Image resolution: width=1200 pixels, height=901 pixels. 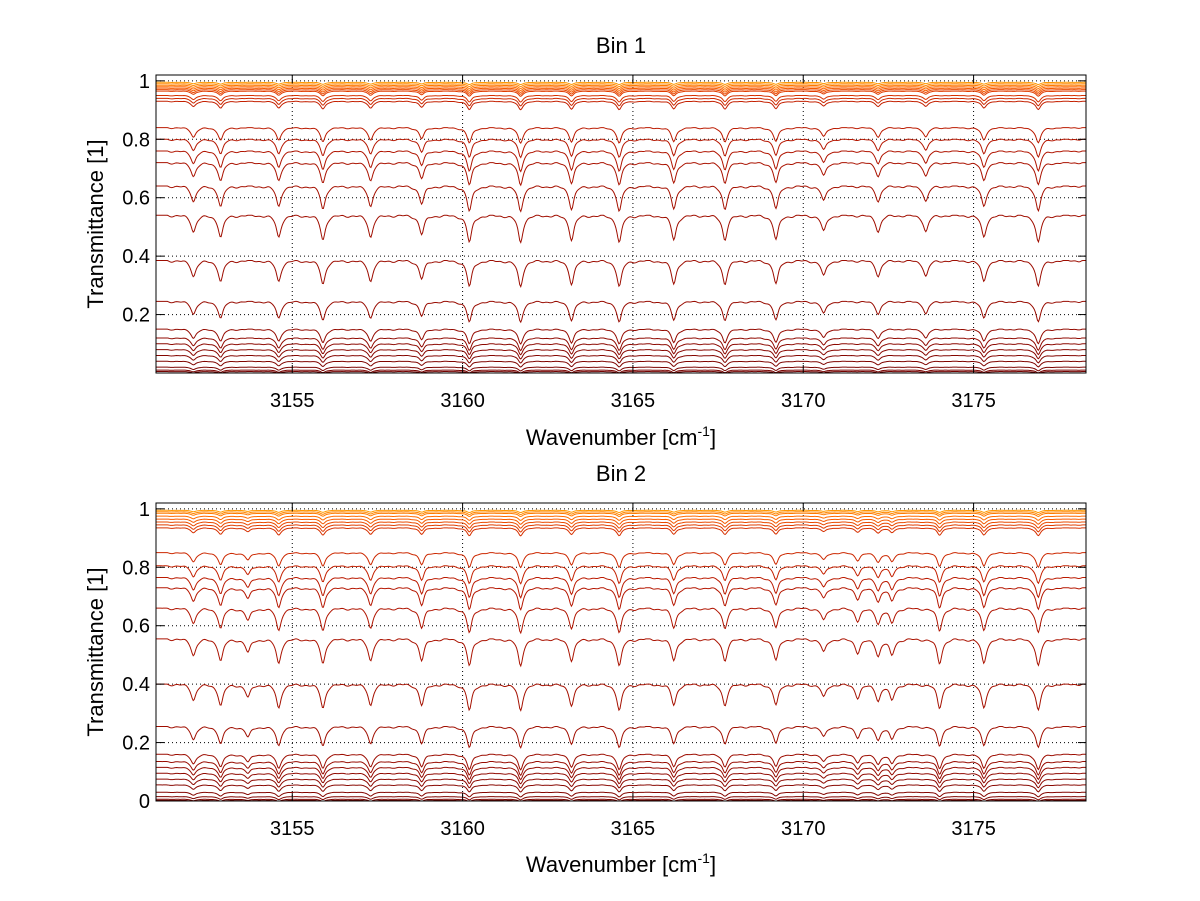 I want to click on y-tick-label: 0, so click(x=144, y=802).